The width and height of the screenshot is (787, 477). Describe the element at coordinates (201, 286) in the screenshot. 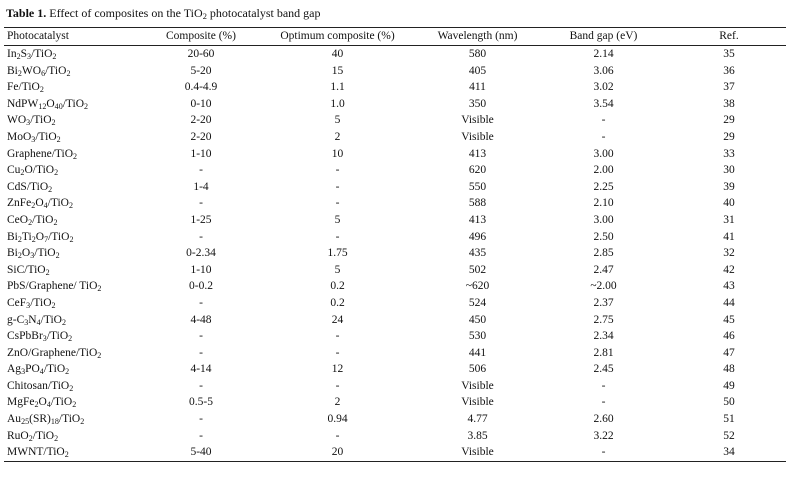

I see `cell-composite: 0-0.2` at that location.